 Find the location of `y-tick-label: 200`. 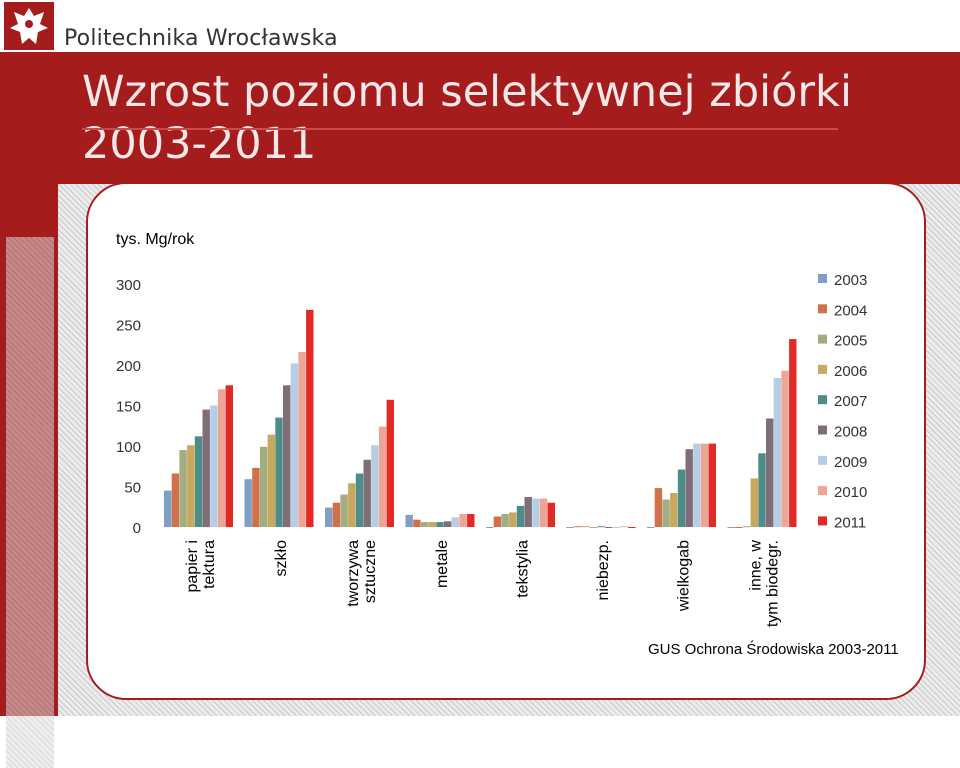

y-tick-label: 200 is located at coordinates (128, 366).